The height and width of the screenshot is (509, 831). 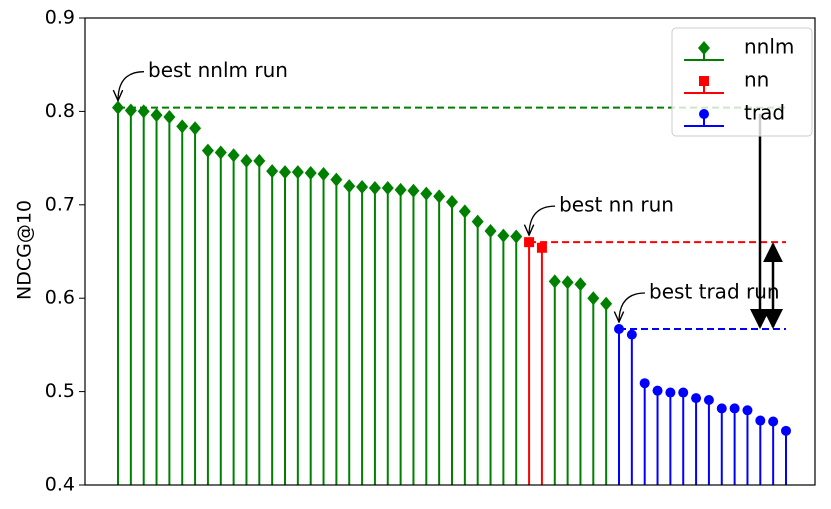 What do you see at coordinates (60, 204) in the screenshot?
I see `y-tick-label: 0.7` at bounding box center [60, 204].